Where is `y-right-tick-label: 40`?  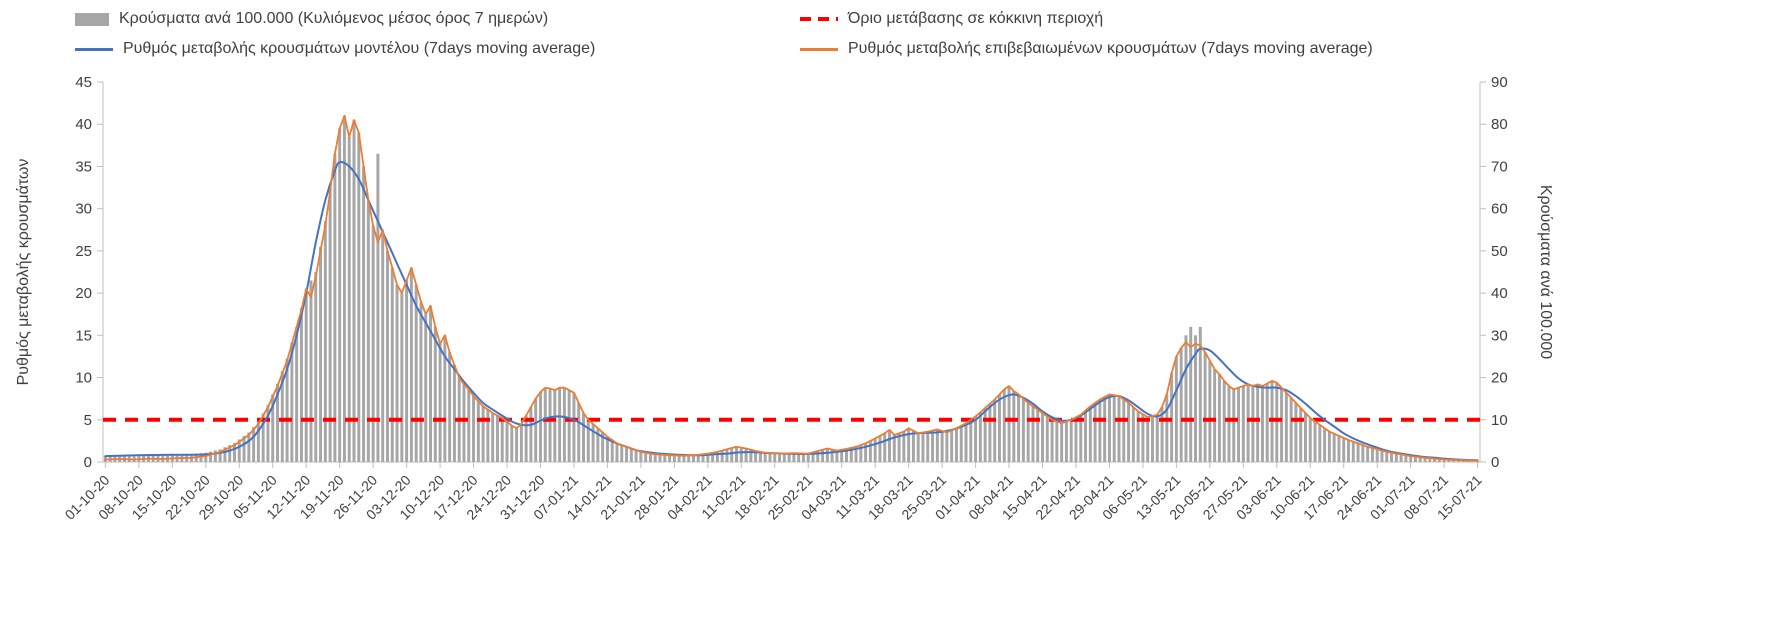 y-right-tick-label: 40 is located at coordinates (1499, 293).